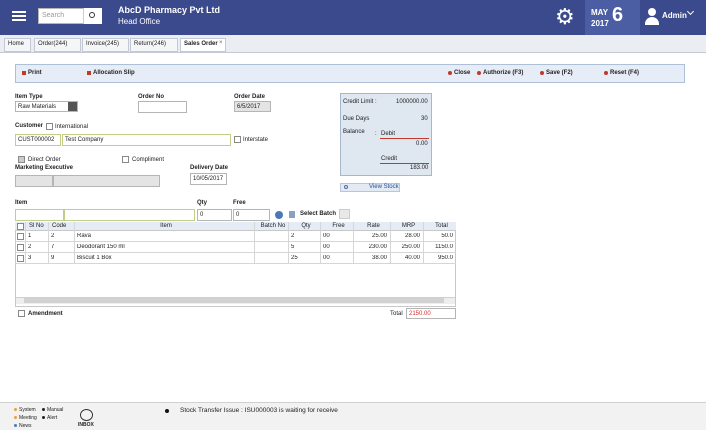 The image size is (706, 430). What do you see at coordinates (503, 73) in the screenshot?
I see `toolbar-button: Authorize (F3)` at bounding box center [503, 73].